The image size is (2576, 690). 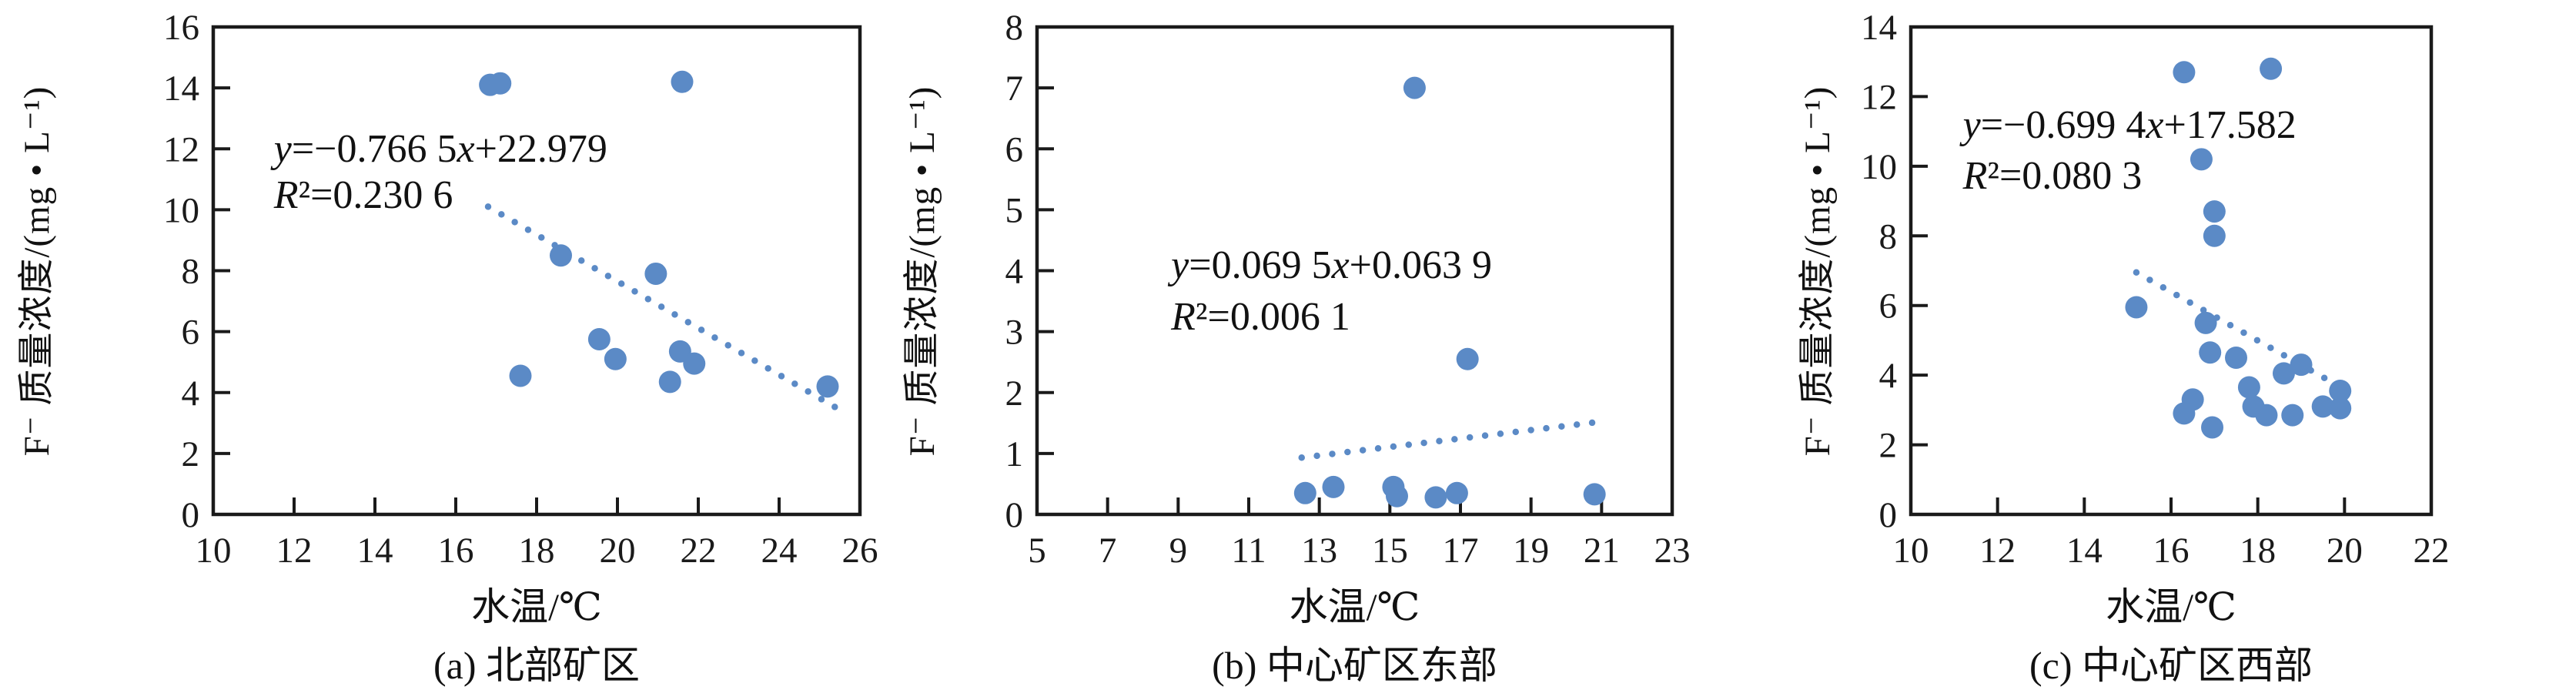 I want to click on x-tick-label: 5, so click(x=1037, y=551).